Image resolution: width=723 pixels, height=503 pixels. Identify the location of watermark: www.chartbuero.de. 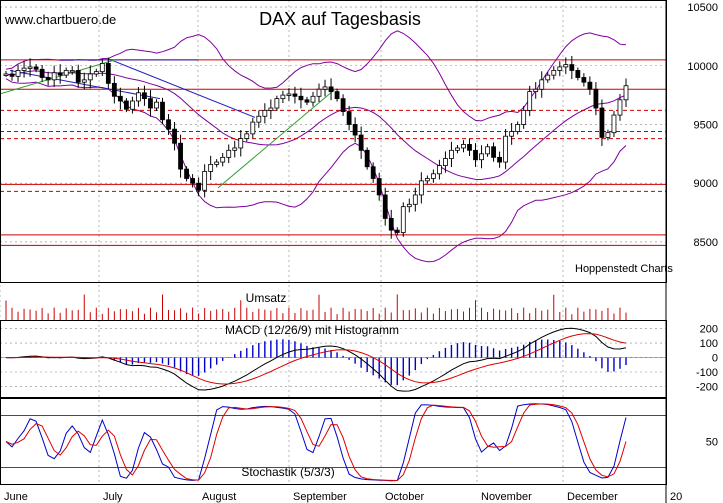
(60, 19).